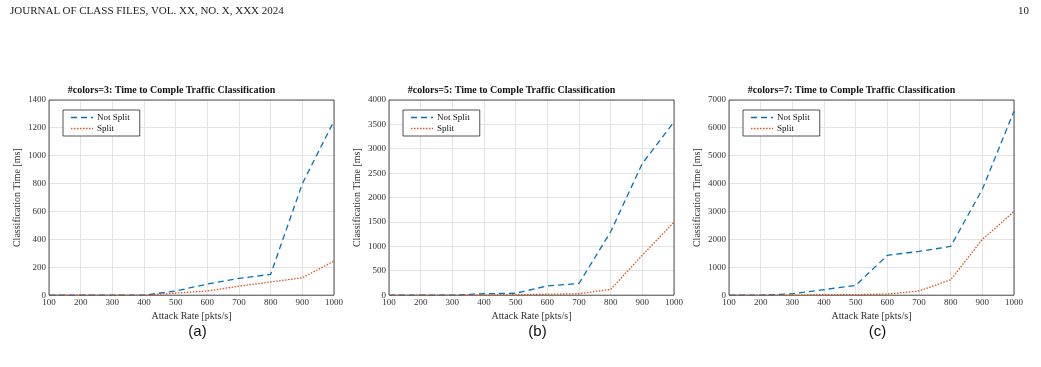 The width and height of the screenshot is (1041, 367). Describe the element at coordinates (379, 270) in the screenshot. I see `y-tick-label: 500` at that location.